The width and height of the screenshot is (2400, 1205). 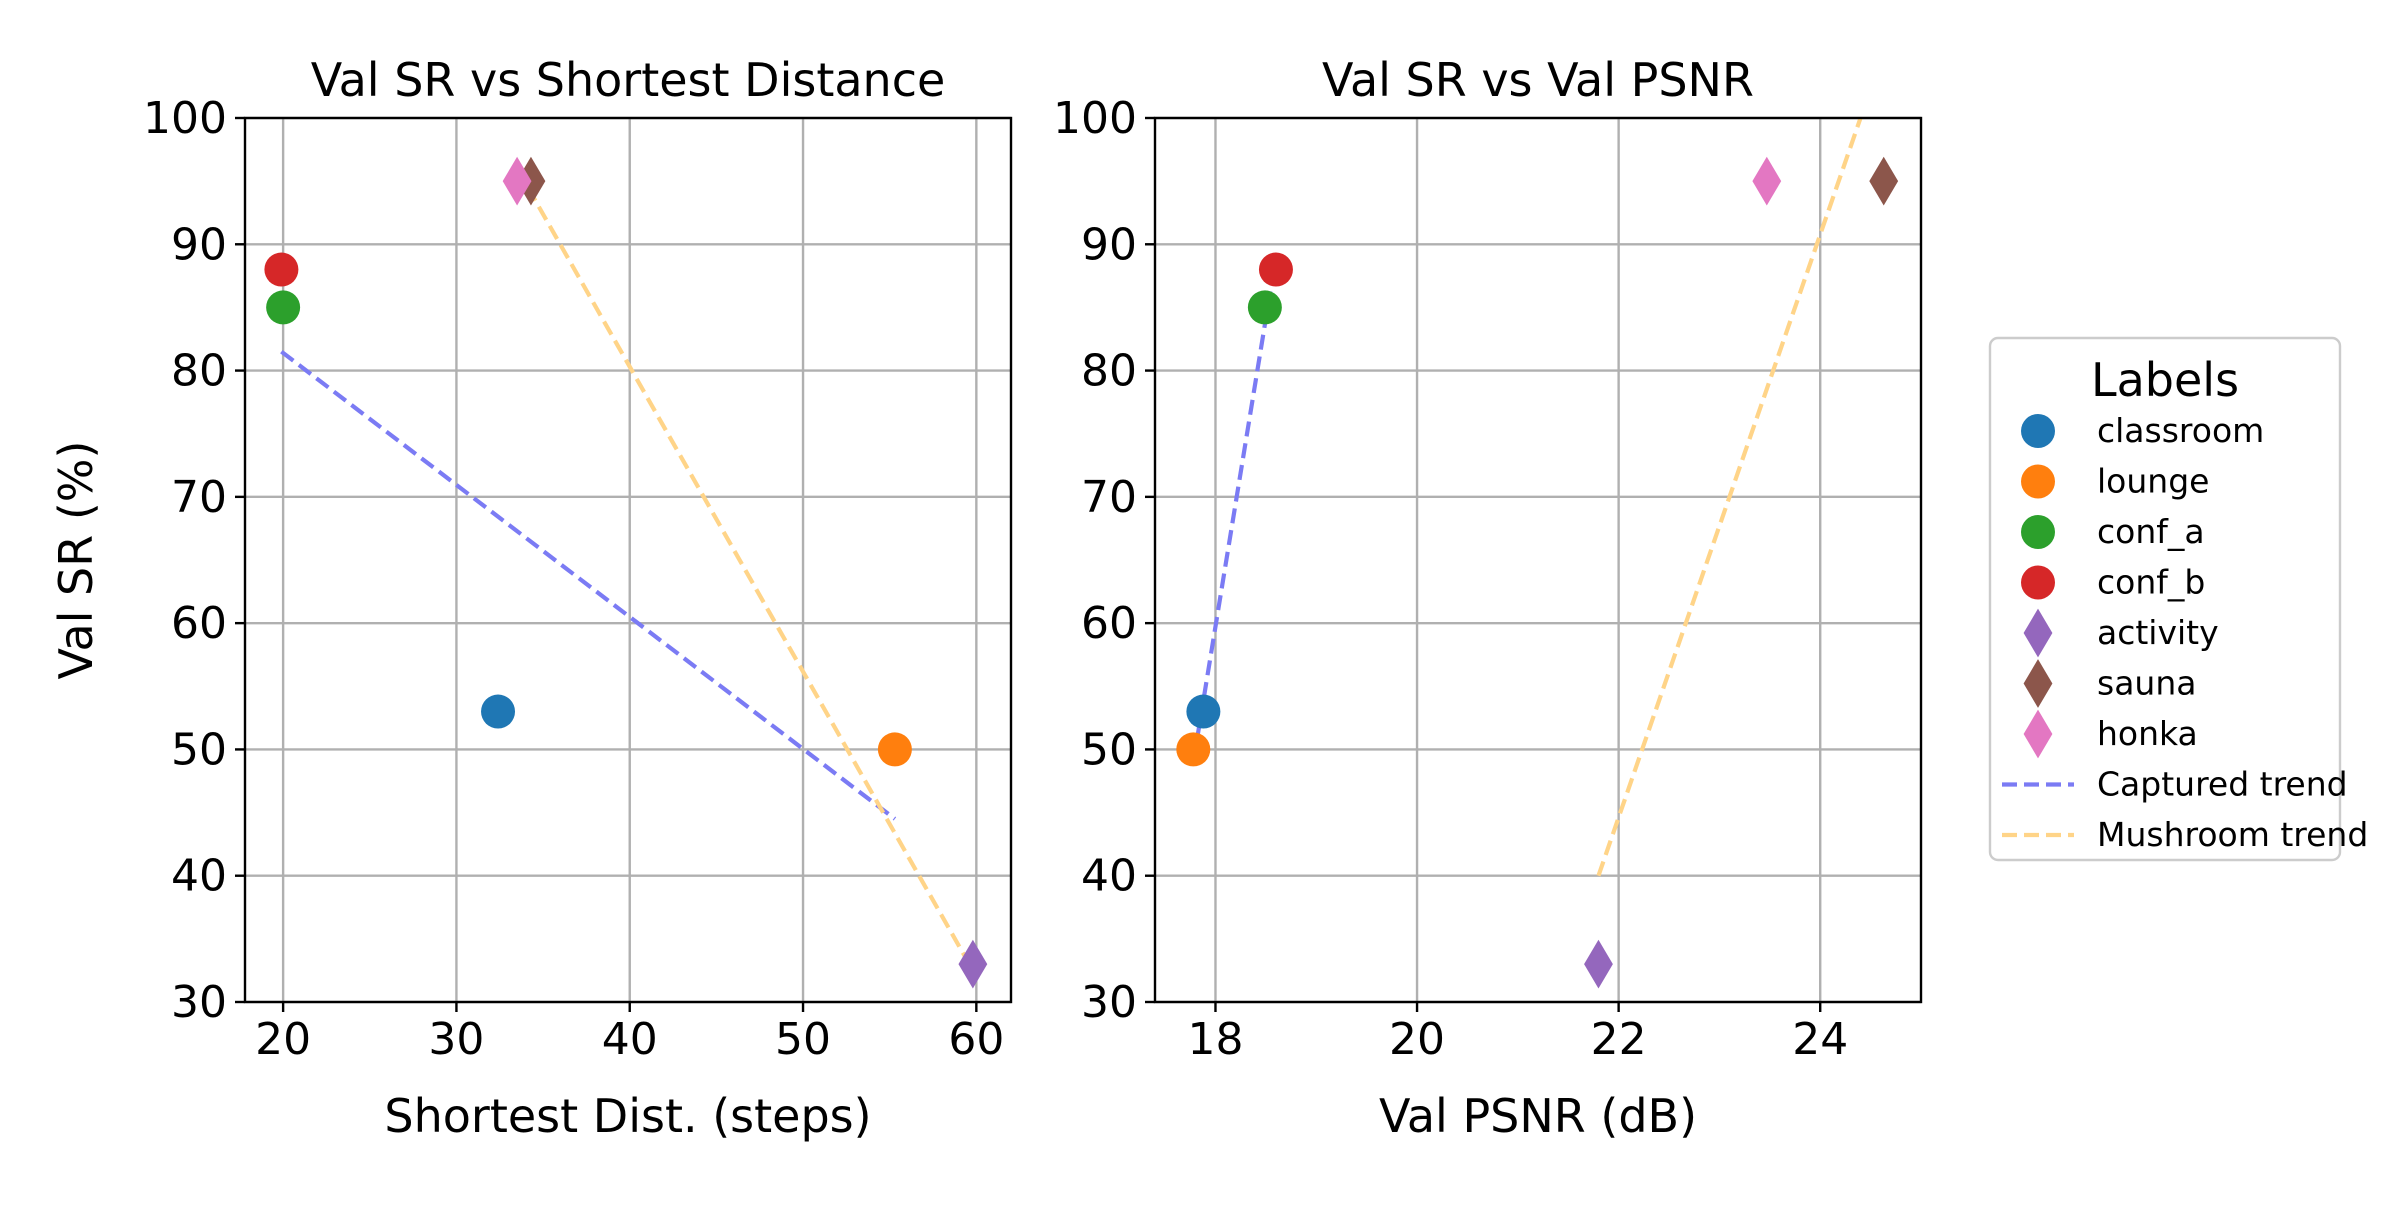 I want to click on right-ytick-label-60: 60, so click(x=1109, y=623).